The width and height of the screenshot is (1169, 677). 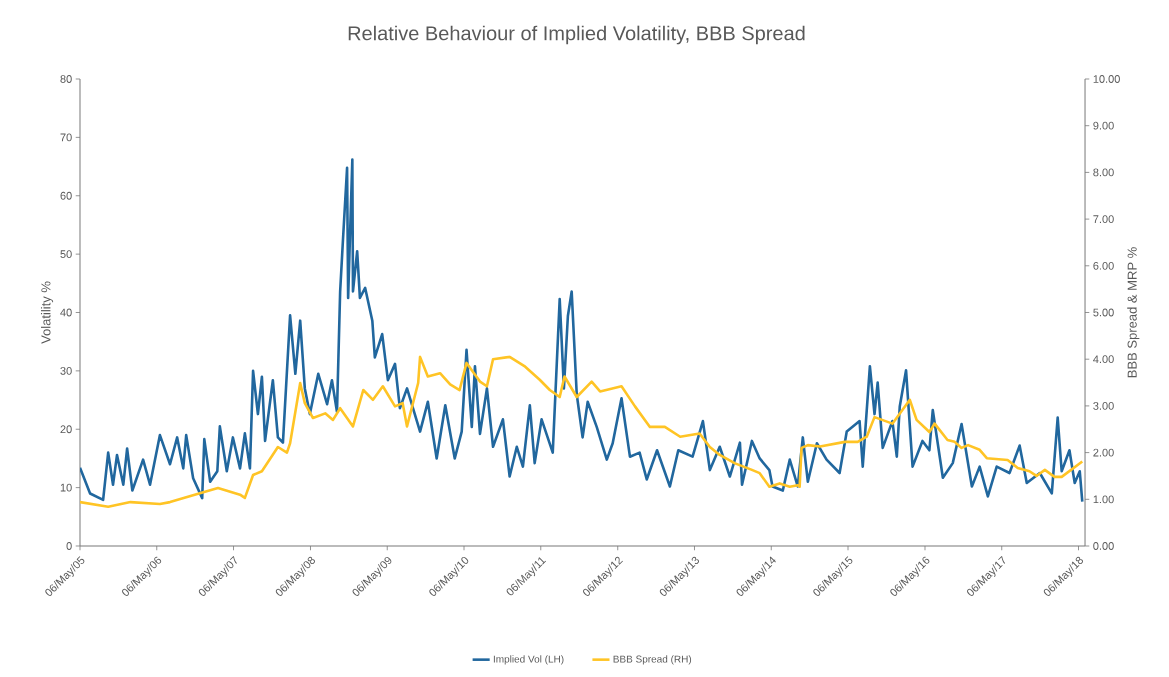 What do you see at coordinates (1103, 125) in the screenshot?
I see `y2-tick-label: 9.00` at bounding box center [1103, 125].